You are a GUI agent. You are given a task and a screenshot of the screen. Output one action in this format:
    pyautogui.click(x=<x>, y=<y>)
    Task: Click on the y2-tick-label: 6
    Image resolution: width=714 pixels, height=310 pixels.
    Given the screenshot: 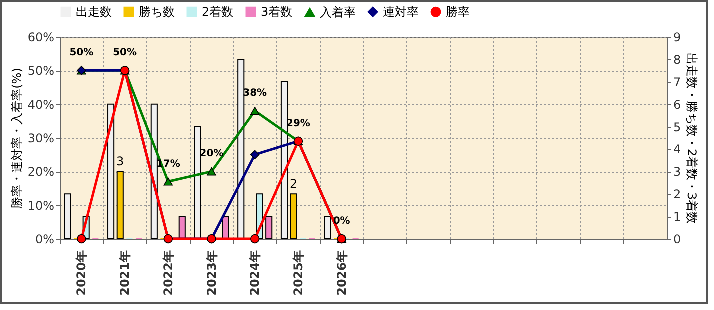 What is the action you would take?
    pyautogui.click(x=678, y=105)
    